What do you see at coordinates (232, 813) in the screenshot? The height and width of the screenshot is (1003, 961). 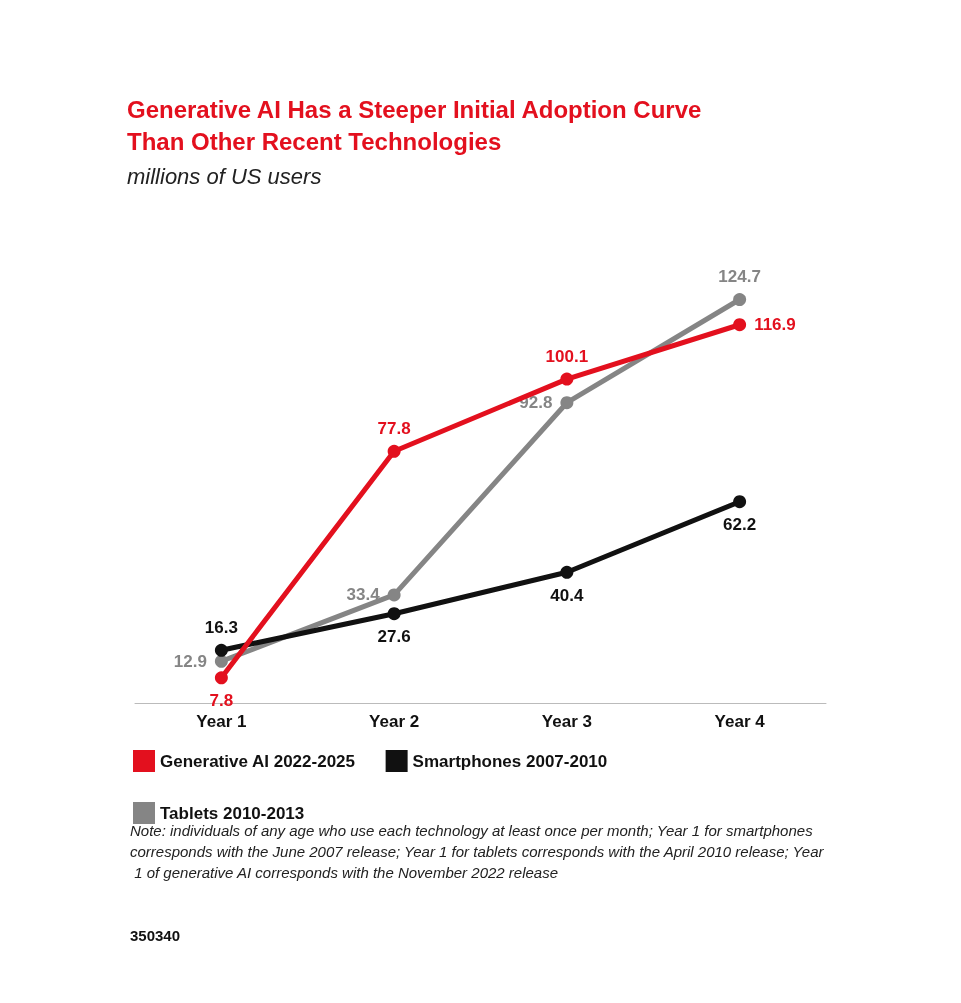 I see `legend-label: Tablets 2010-2013` at bounding box center [232, 813].